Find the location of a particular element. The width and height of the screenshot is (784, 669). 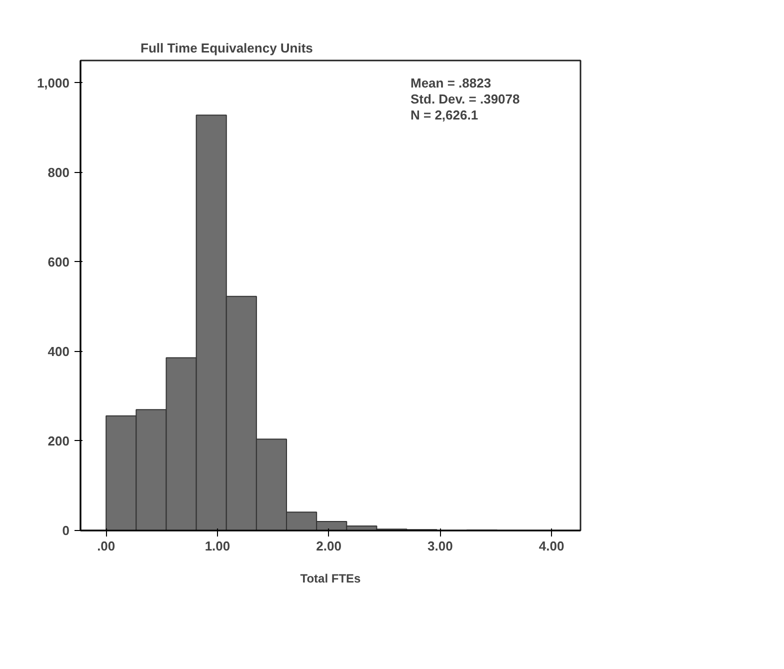

x-axis-title: Total FTEs is located at coordinates (331, 579).